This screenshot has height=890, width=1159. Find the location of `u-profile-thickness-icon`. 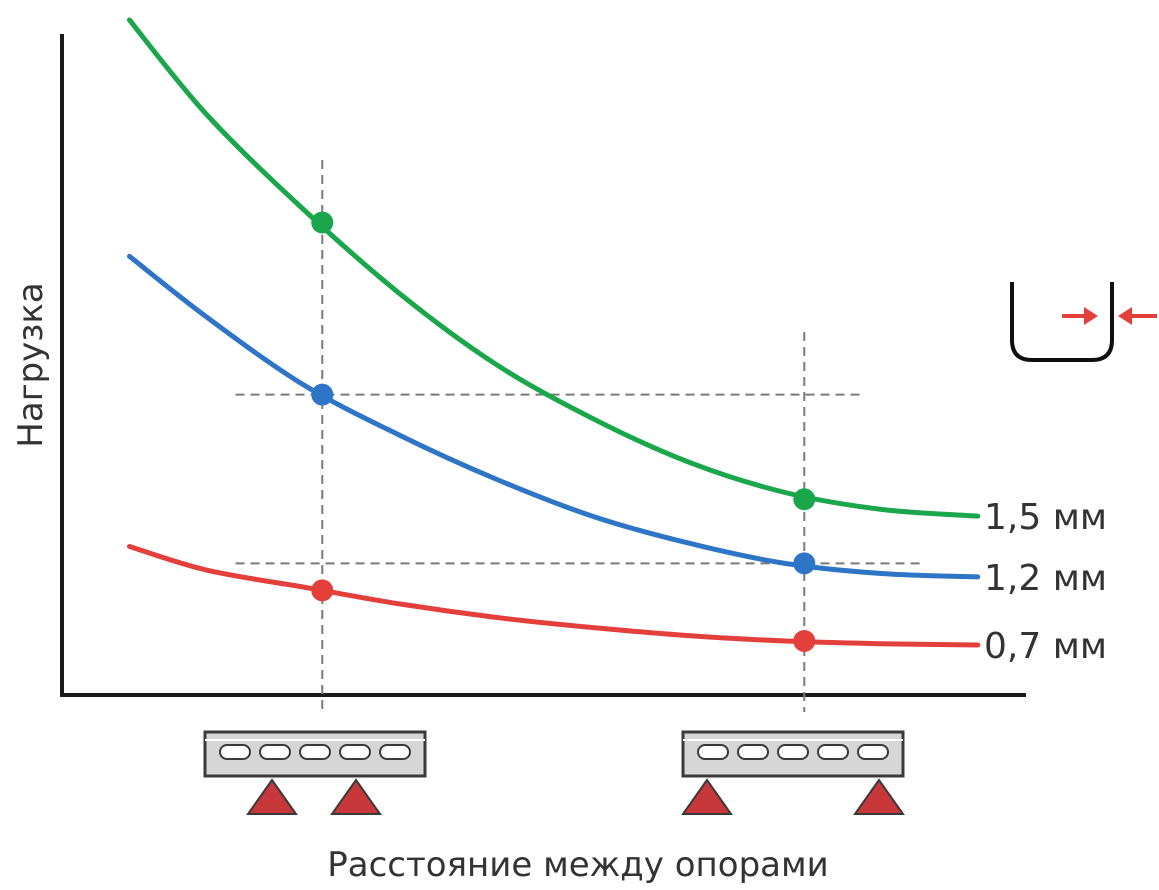

u-profile-thickness-icon is located at coordinates (1083, 322).